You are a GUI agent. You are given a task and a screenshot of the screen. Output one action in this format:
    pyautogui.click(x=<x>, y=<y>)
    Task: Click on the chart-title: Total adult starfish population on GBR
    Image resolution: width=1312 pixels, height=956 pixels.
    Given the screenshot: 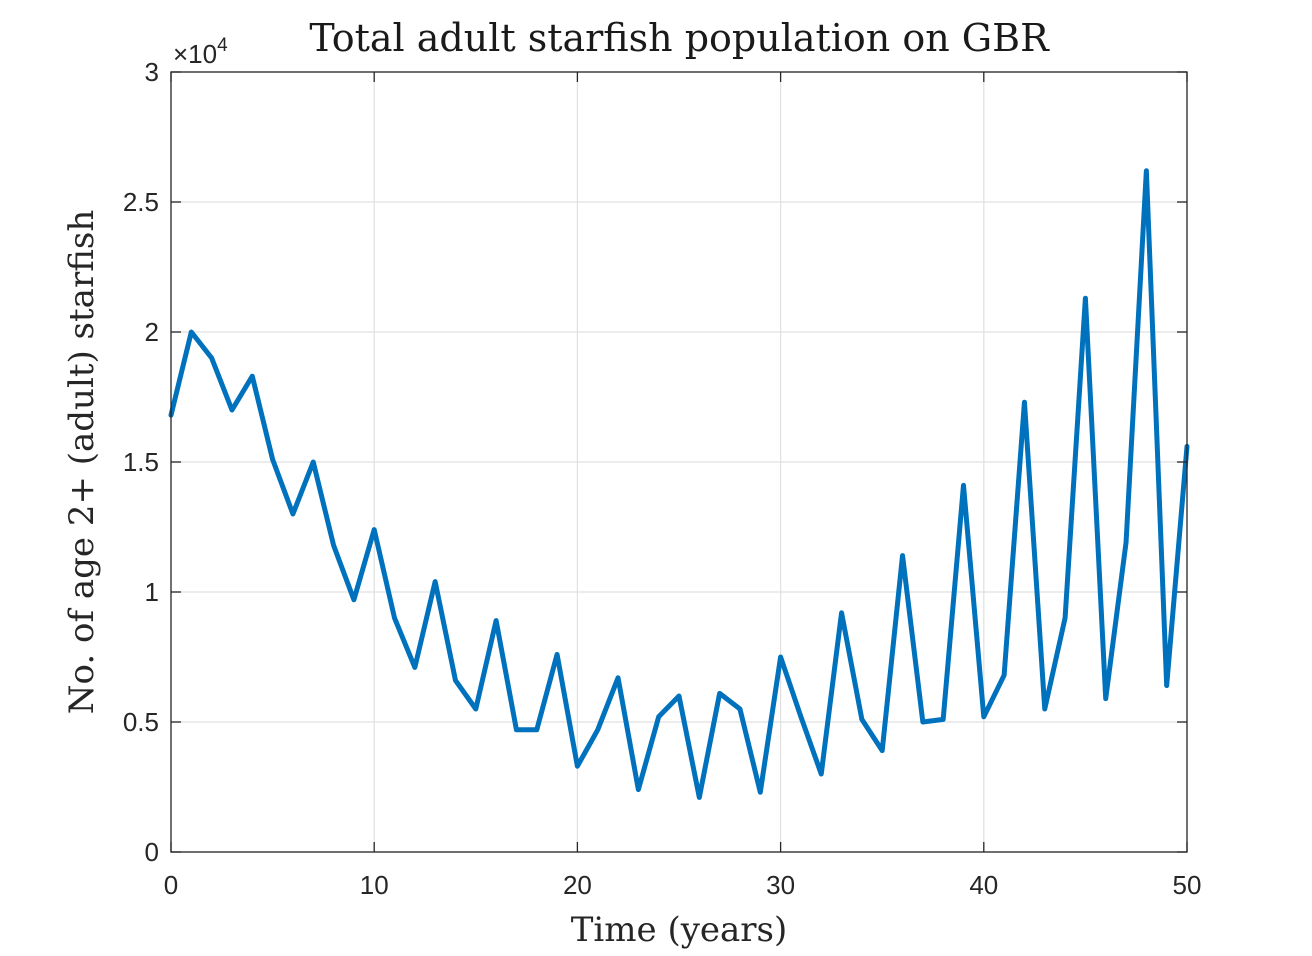 What is the action you would take?
    pyautogui.click(x=679, y=38)
    